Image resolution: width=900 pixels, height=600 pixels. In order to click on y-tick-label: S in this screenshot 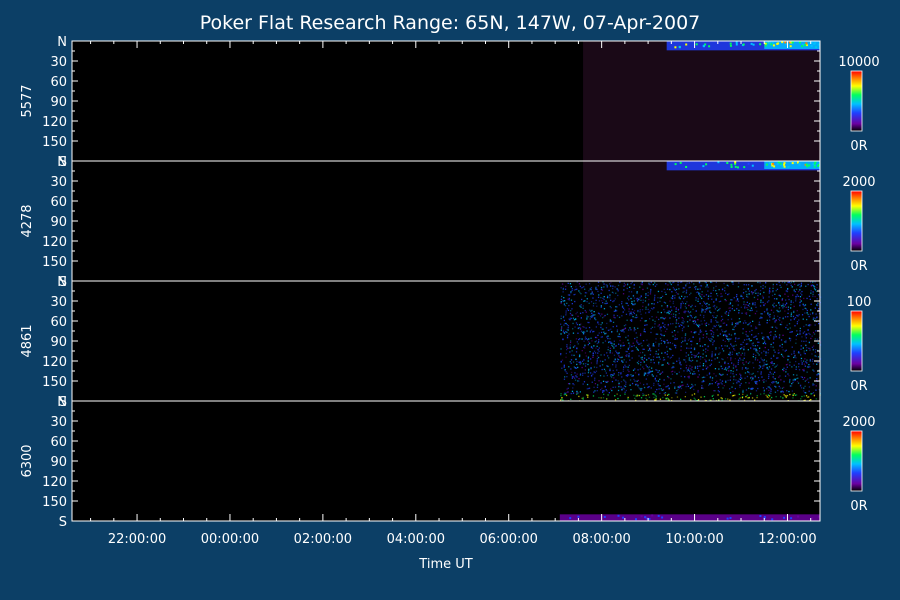, I will do `click(63, 162)`.